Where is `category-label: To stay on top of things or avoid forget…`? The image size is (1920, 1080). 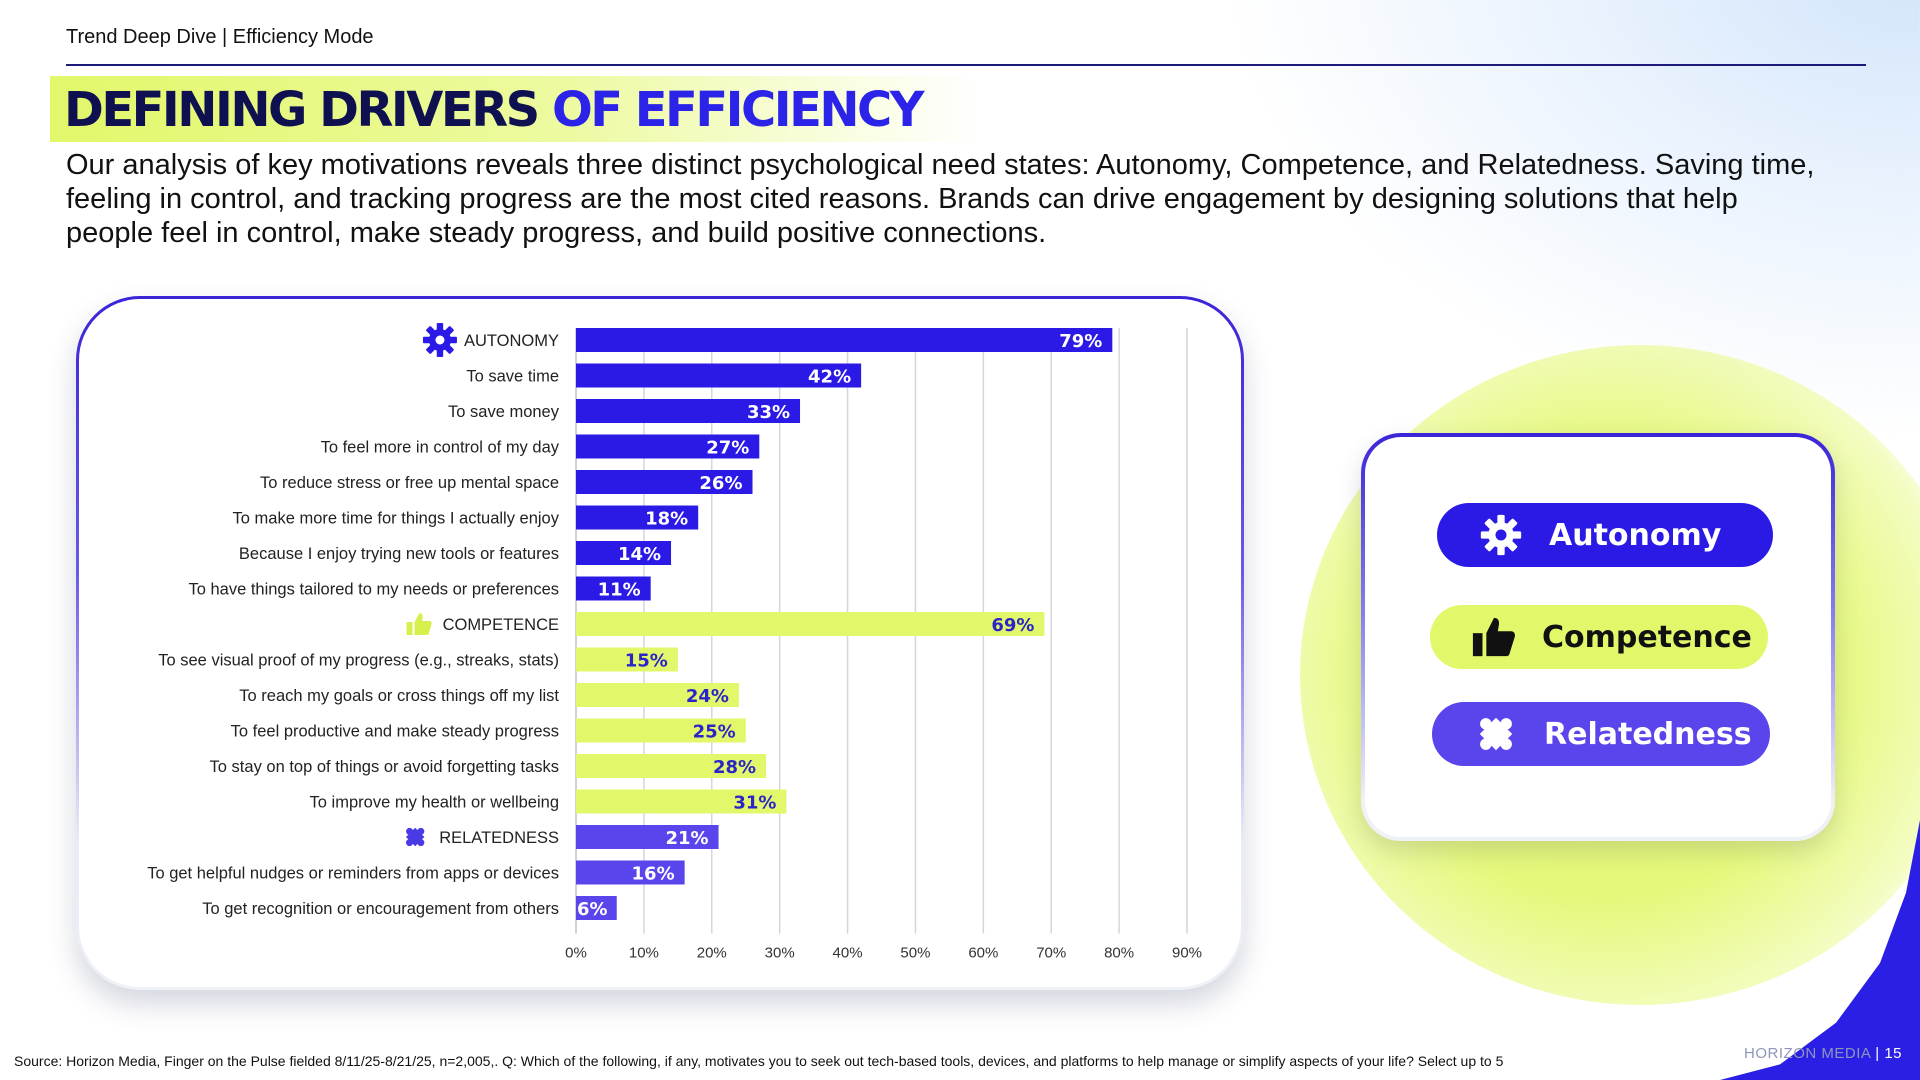
category-label: To stay on top of things or avoid forget… is located at coordinates (384, 767).